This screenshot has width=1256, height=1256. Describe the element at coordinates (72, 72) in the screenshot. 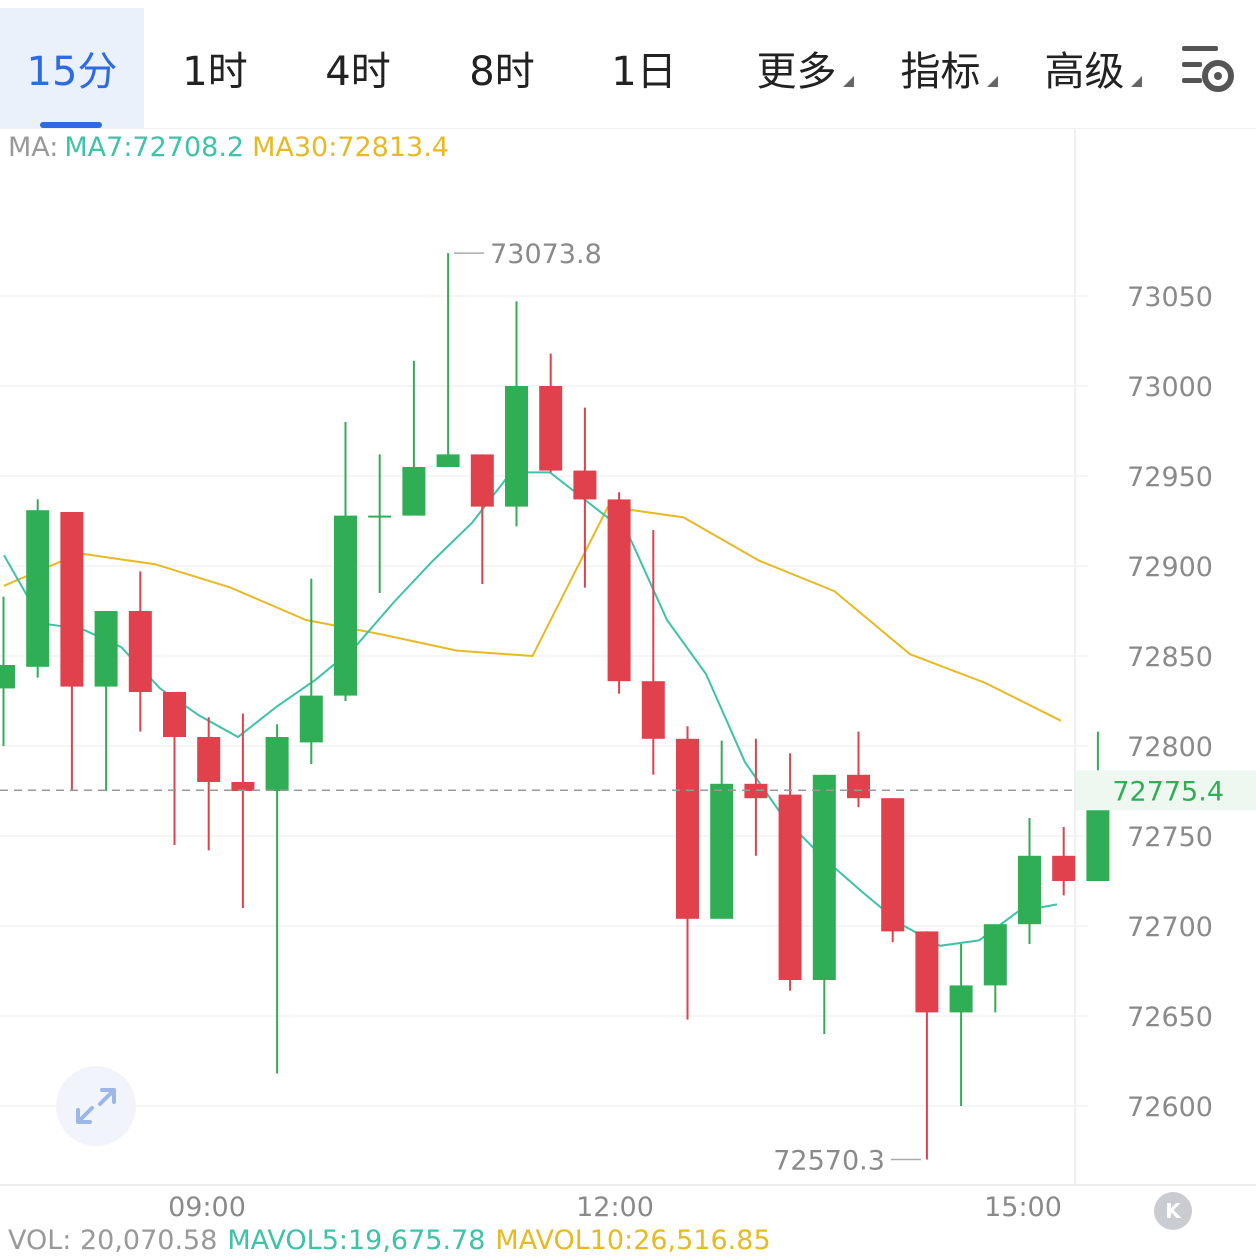

I see `tab-15m-label: 15分` at that location.